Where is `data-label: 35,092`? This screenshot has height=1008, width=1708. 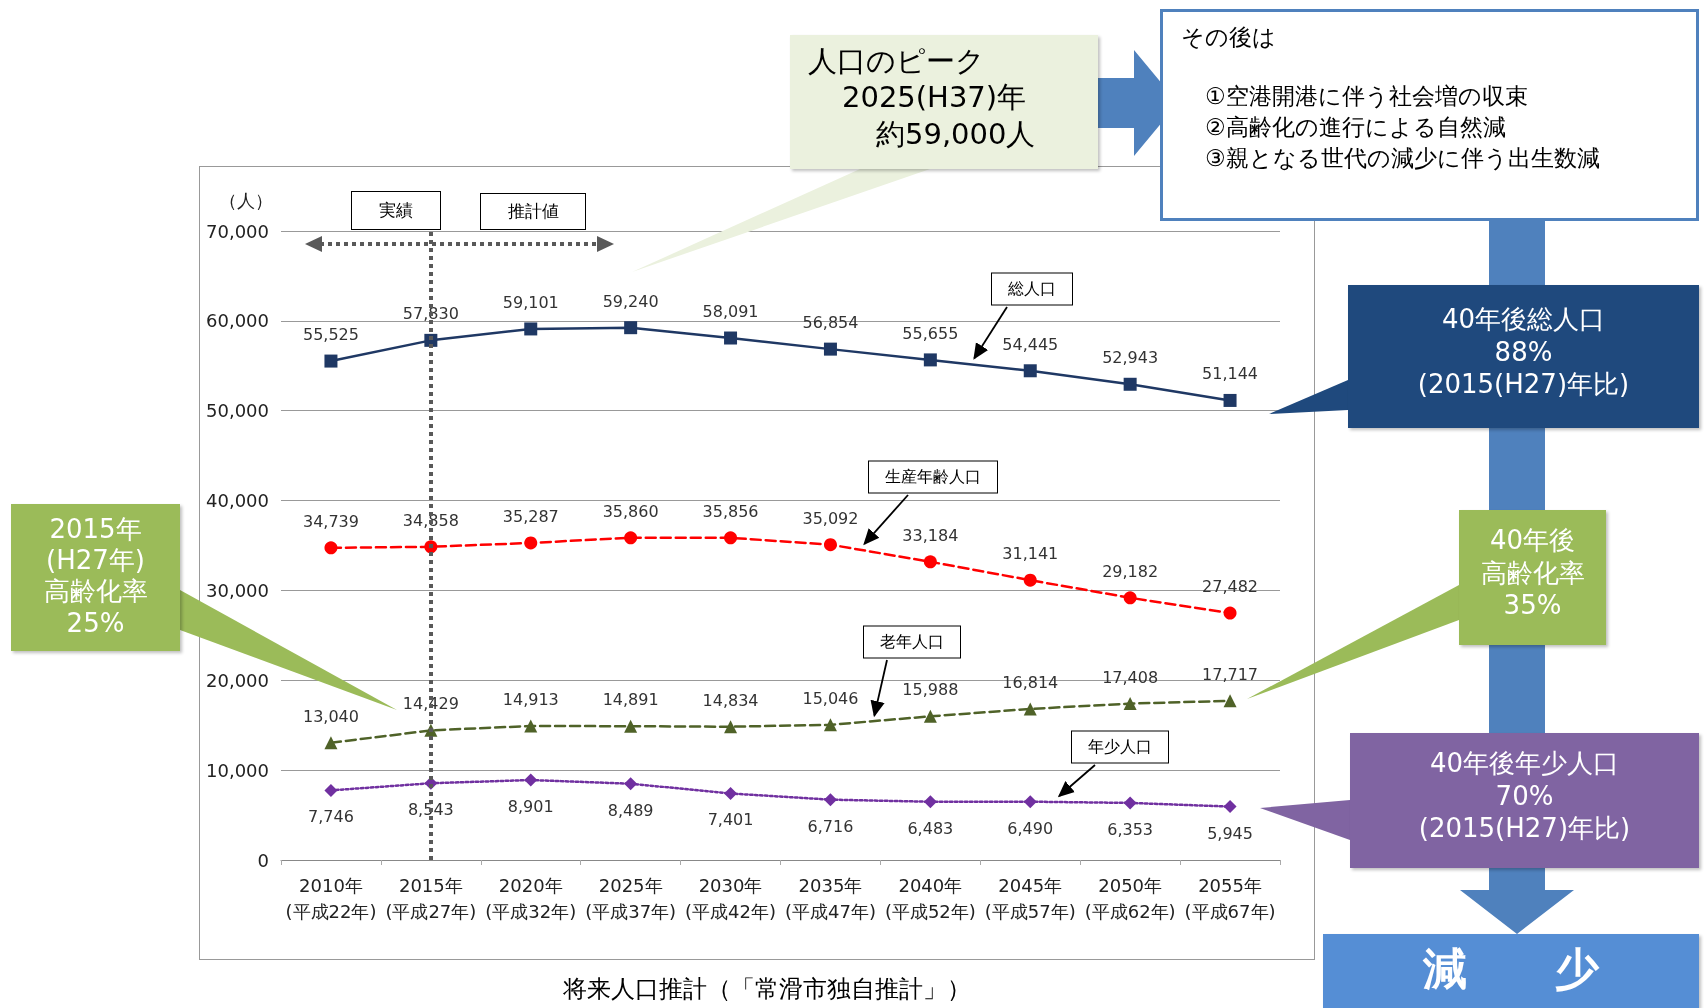 data-label: 35,092 is located at coordinates (830, 518).